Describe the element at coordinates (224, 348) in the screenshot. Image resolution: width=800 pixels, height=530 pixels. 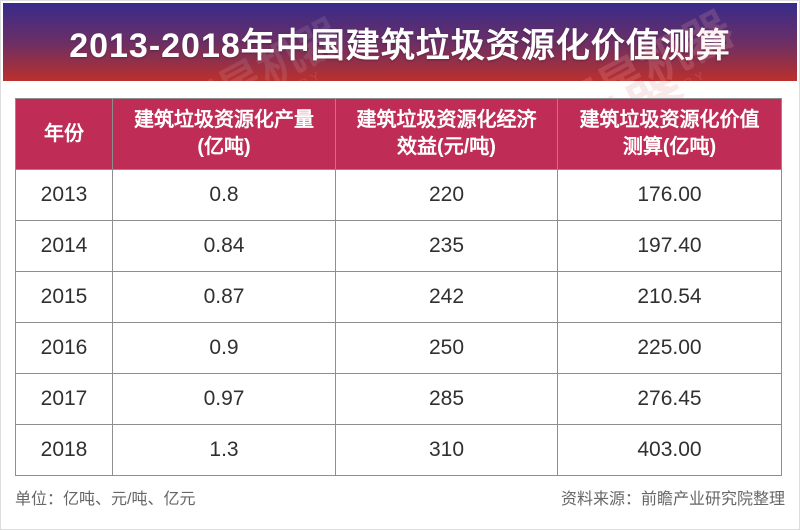
I see `output-cell: 0.9` at that location.